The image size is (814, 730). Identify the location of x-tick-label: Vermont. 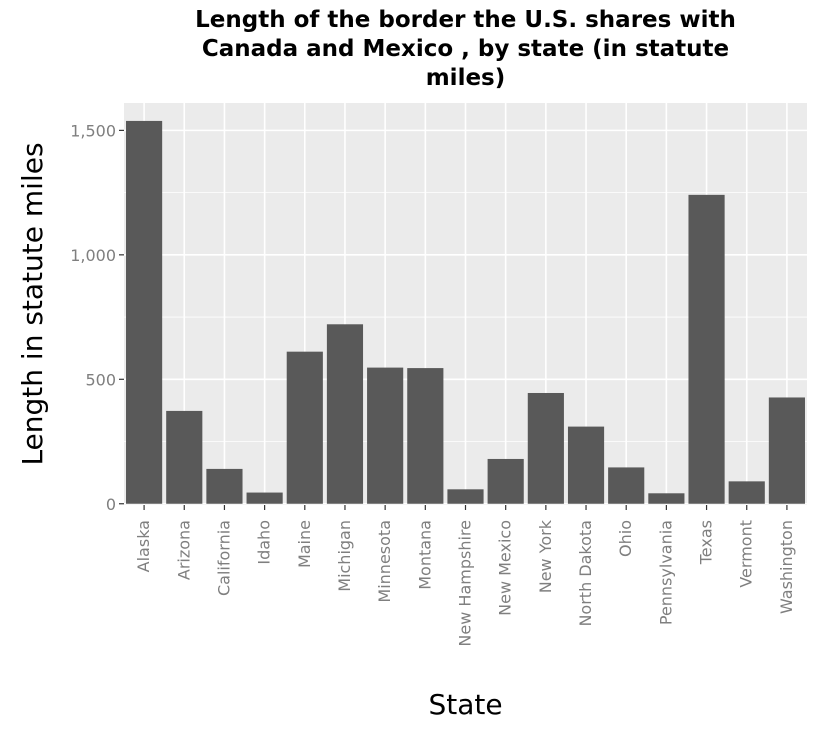
(746, 554).